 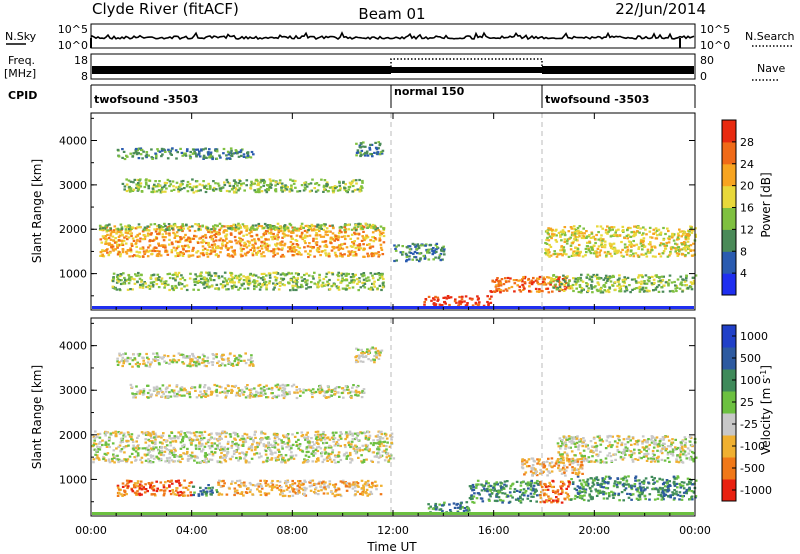 What do you see at coordinates (466, 70) in the screenshot?
I see `freq-trace-normal` at bounding box center [466, 70].